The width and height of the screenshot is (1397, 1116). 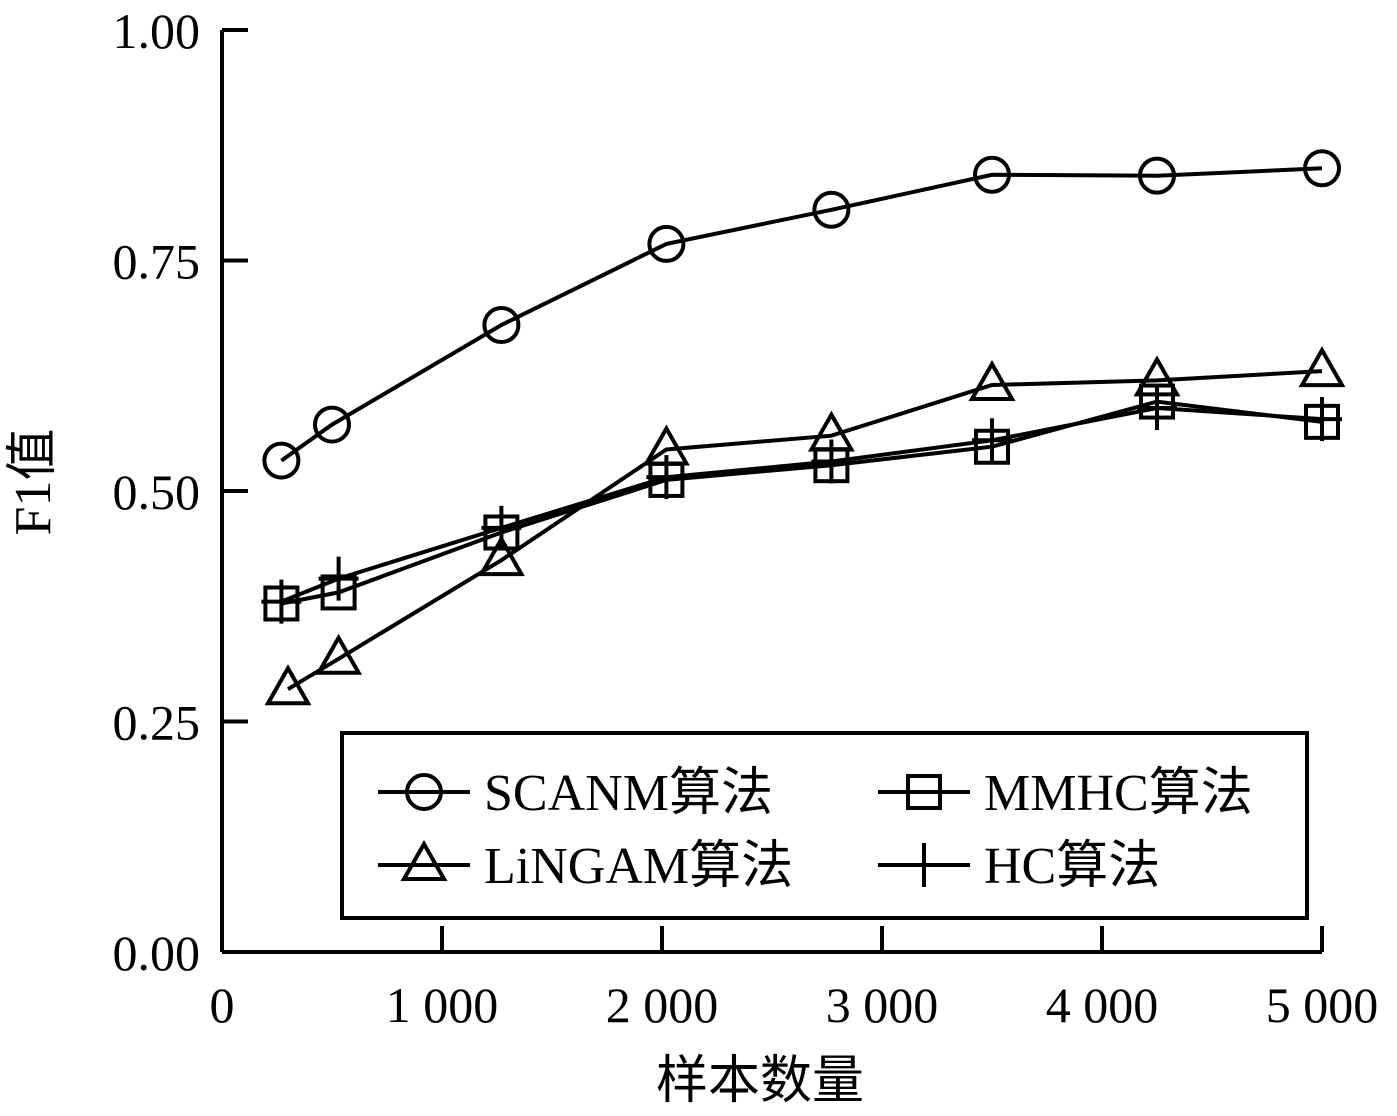 I want to click on legend-frame, so click(x=824, y=825).